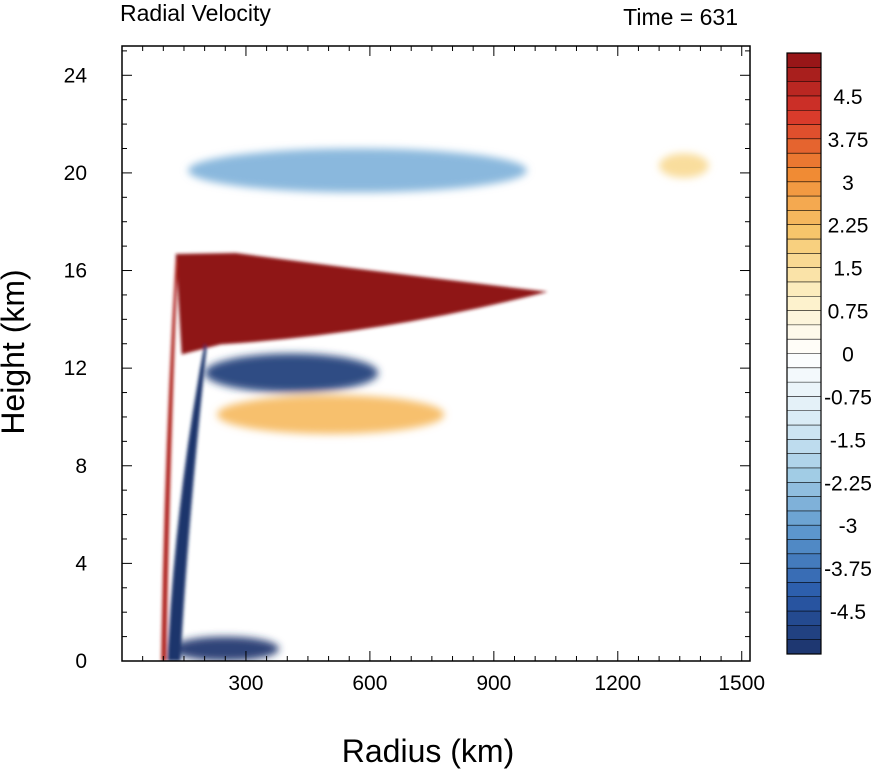 Image resolution: width=895 pixels, height=774 pixels. What do you see at coordinates (847, 97) in the screenshot?
I see `colorbar-tick-label: 4.5` at bounding box center [847, 97].